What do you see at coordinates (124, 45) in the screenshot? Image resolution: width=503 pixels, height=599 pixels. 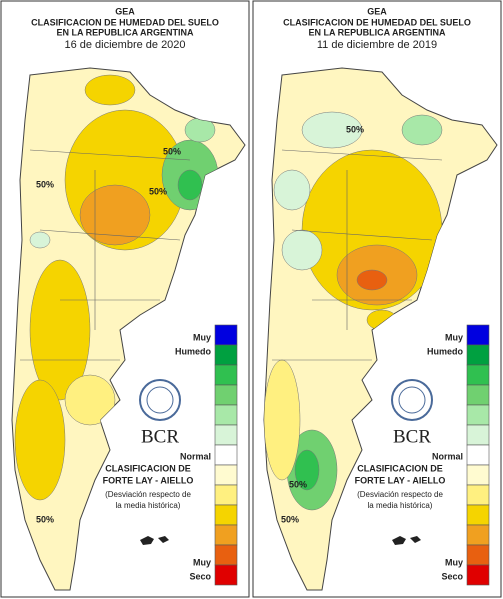 I see `map-date: 16 de diciembre de 2020` at bounding box center [124, 45].